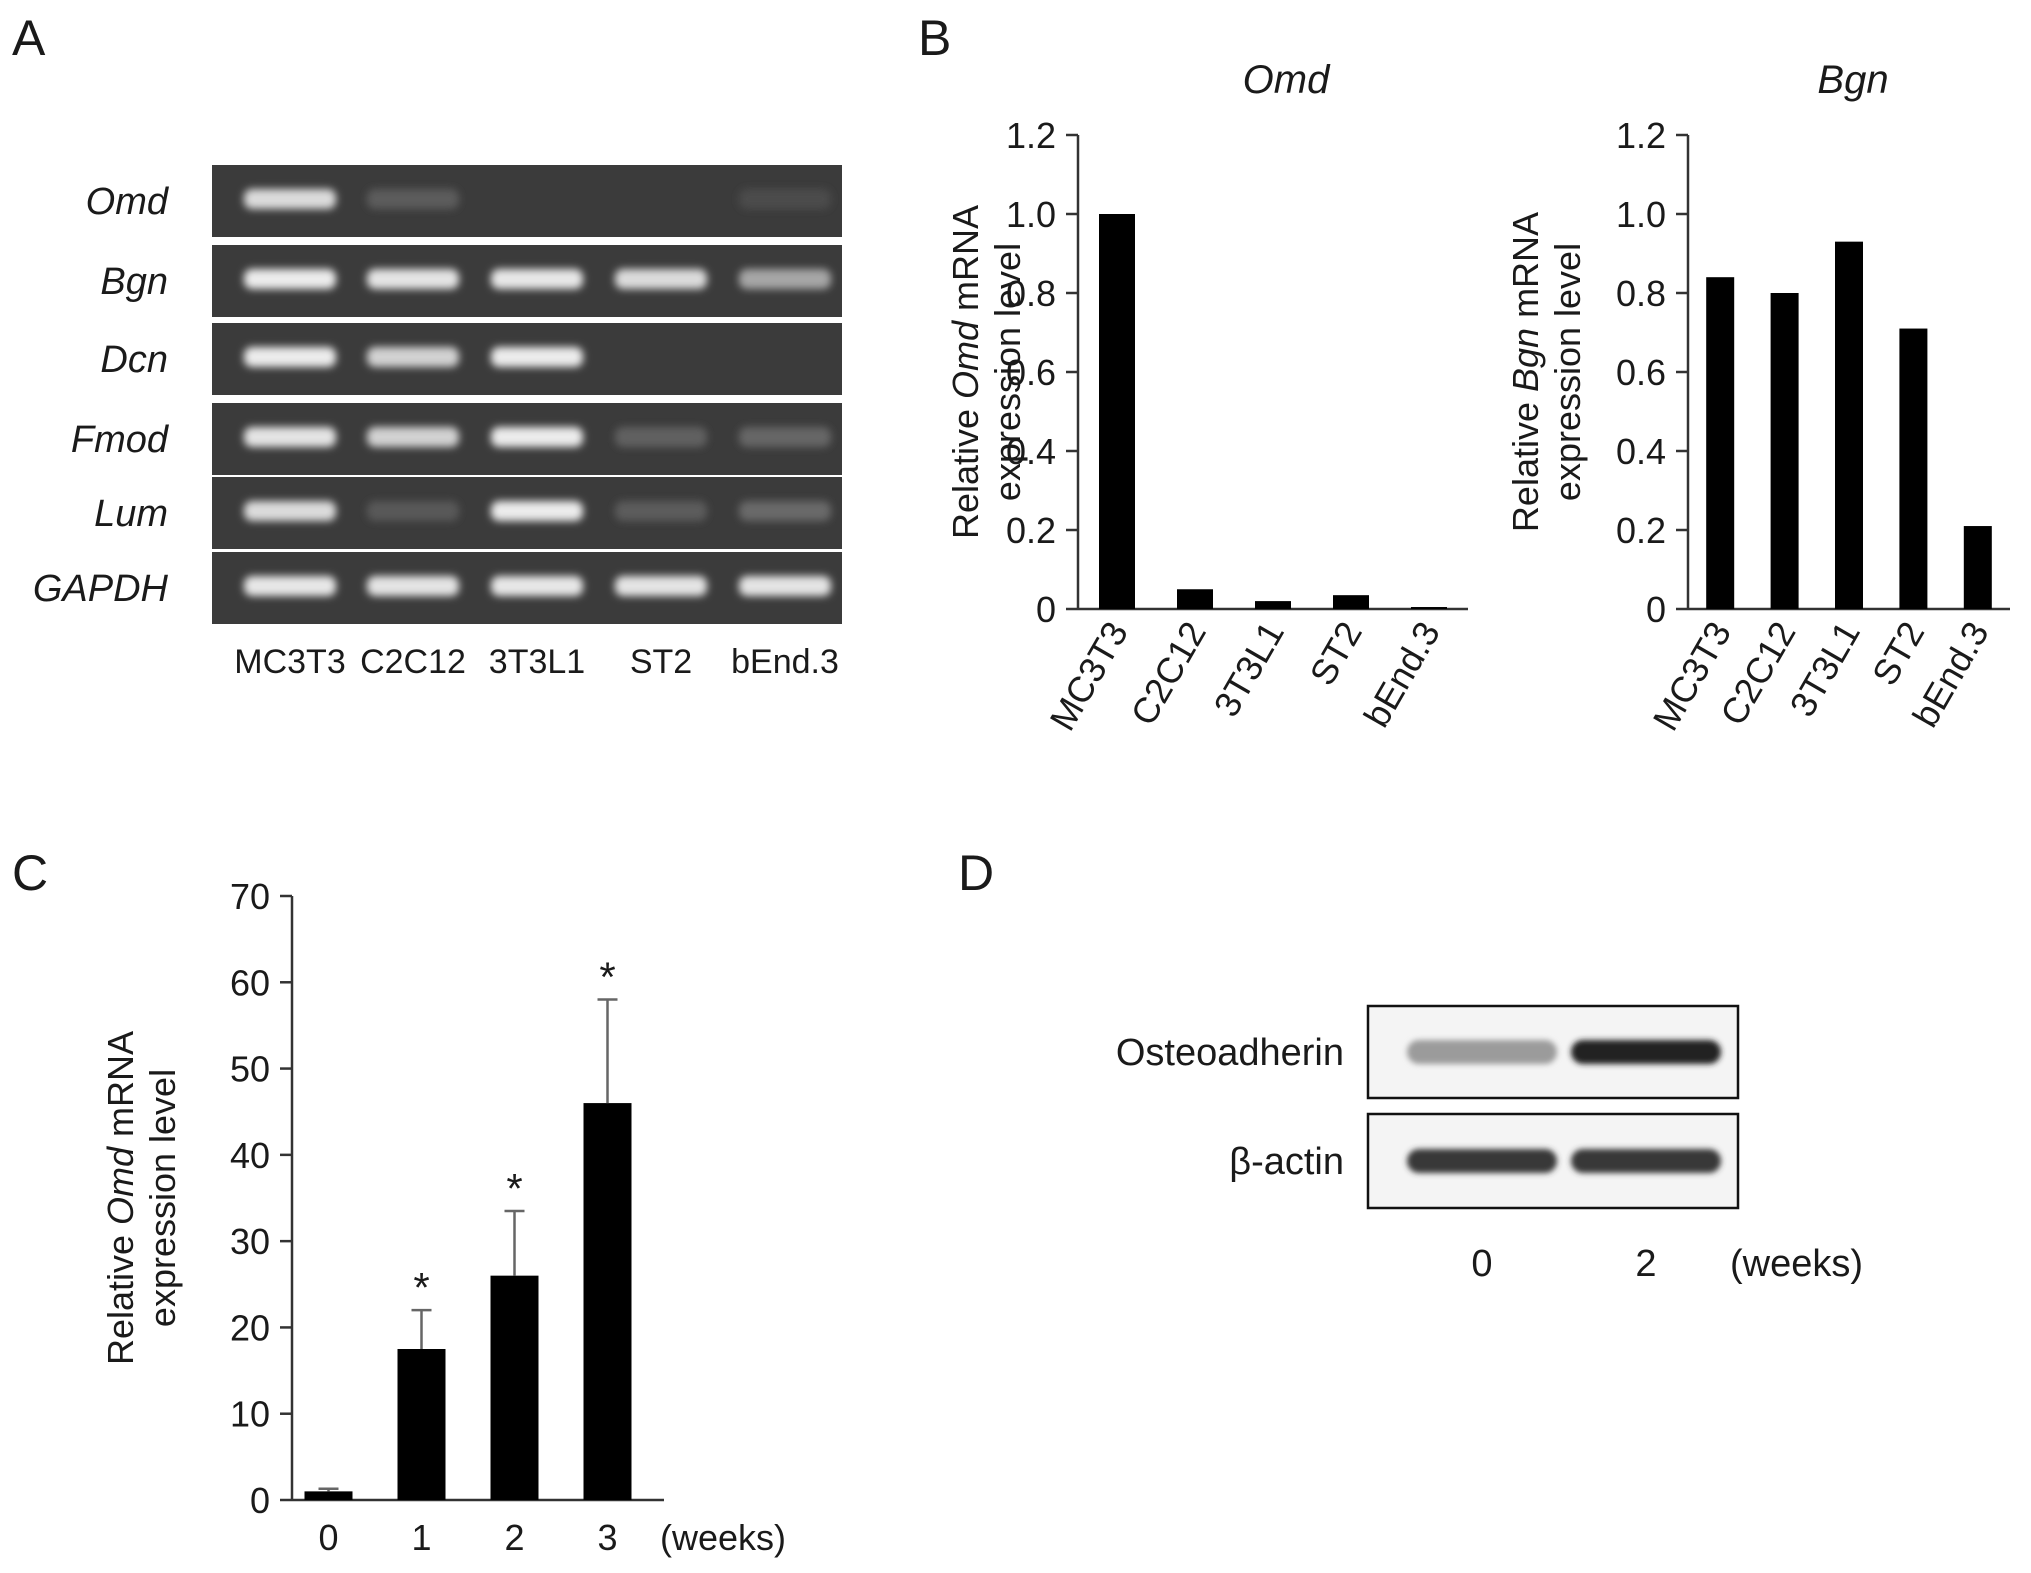 The image size is (2031, 1573). Describe the element at coordinates (290, 357) in the screenshot. I see `gel-band-dcn-mc3t3` at that location.